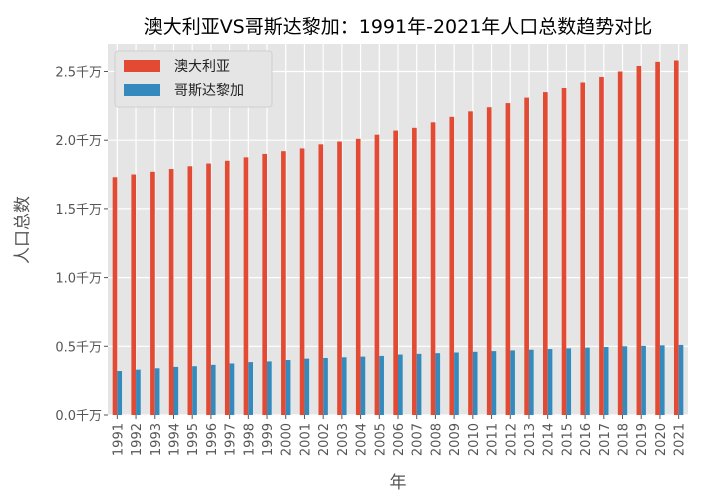 This screenshot has width=724, height=504. What do you see at coordinates (661, 439) in the screenshot?
I see `x-tick-label: 2020` at bounding box center [661, 439].